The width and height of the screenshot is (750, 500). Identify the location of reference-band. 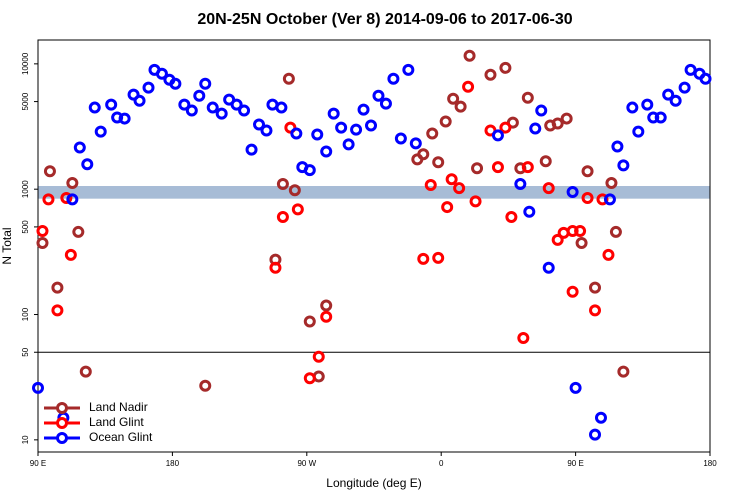
(374, 192).